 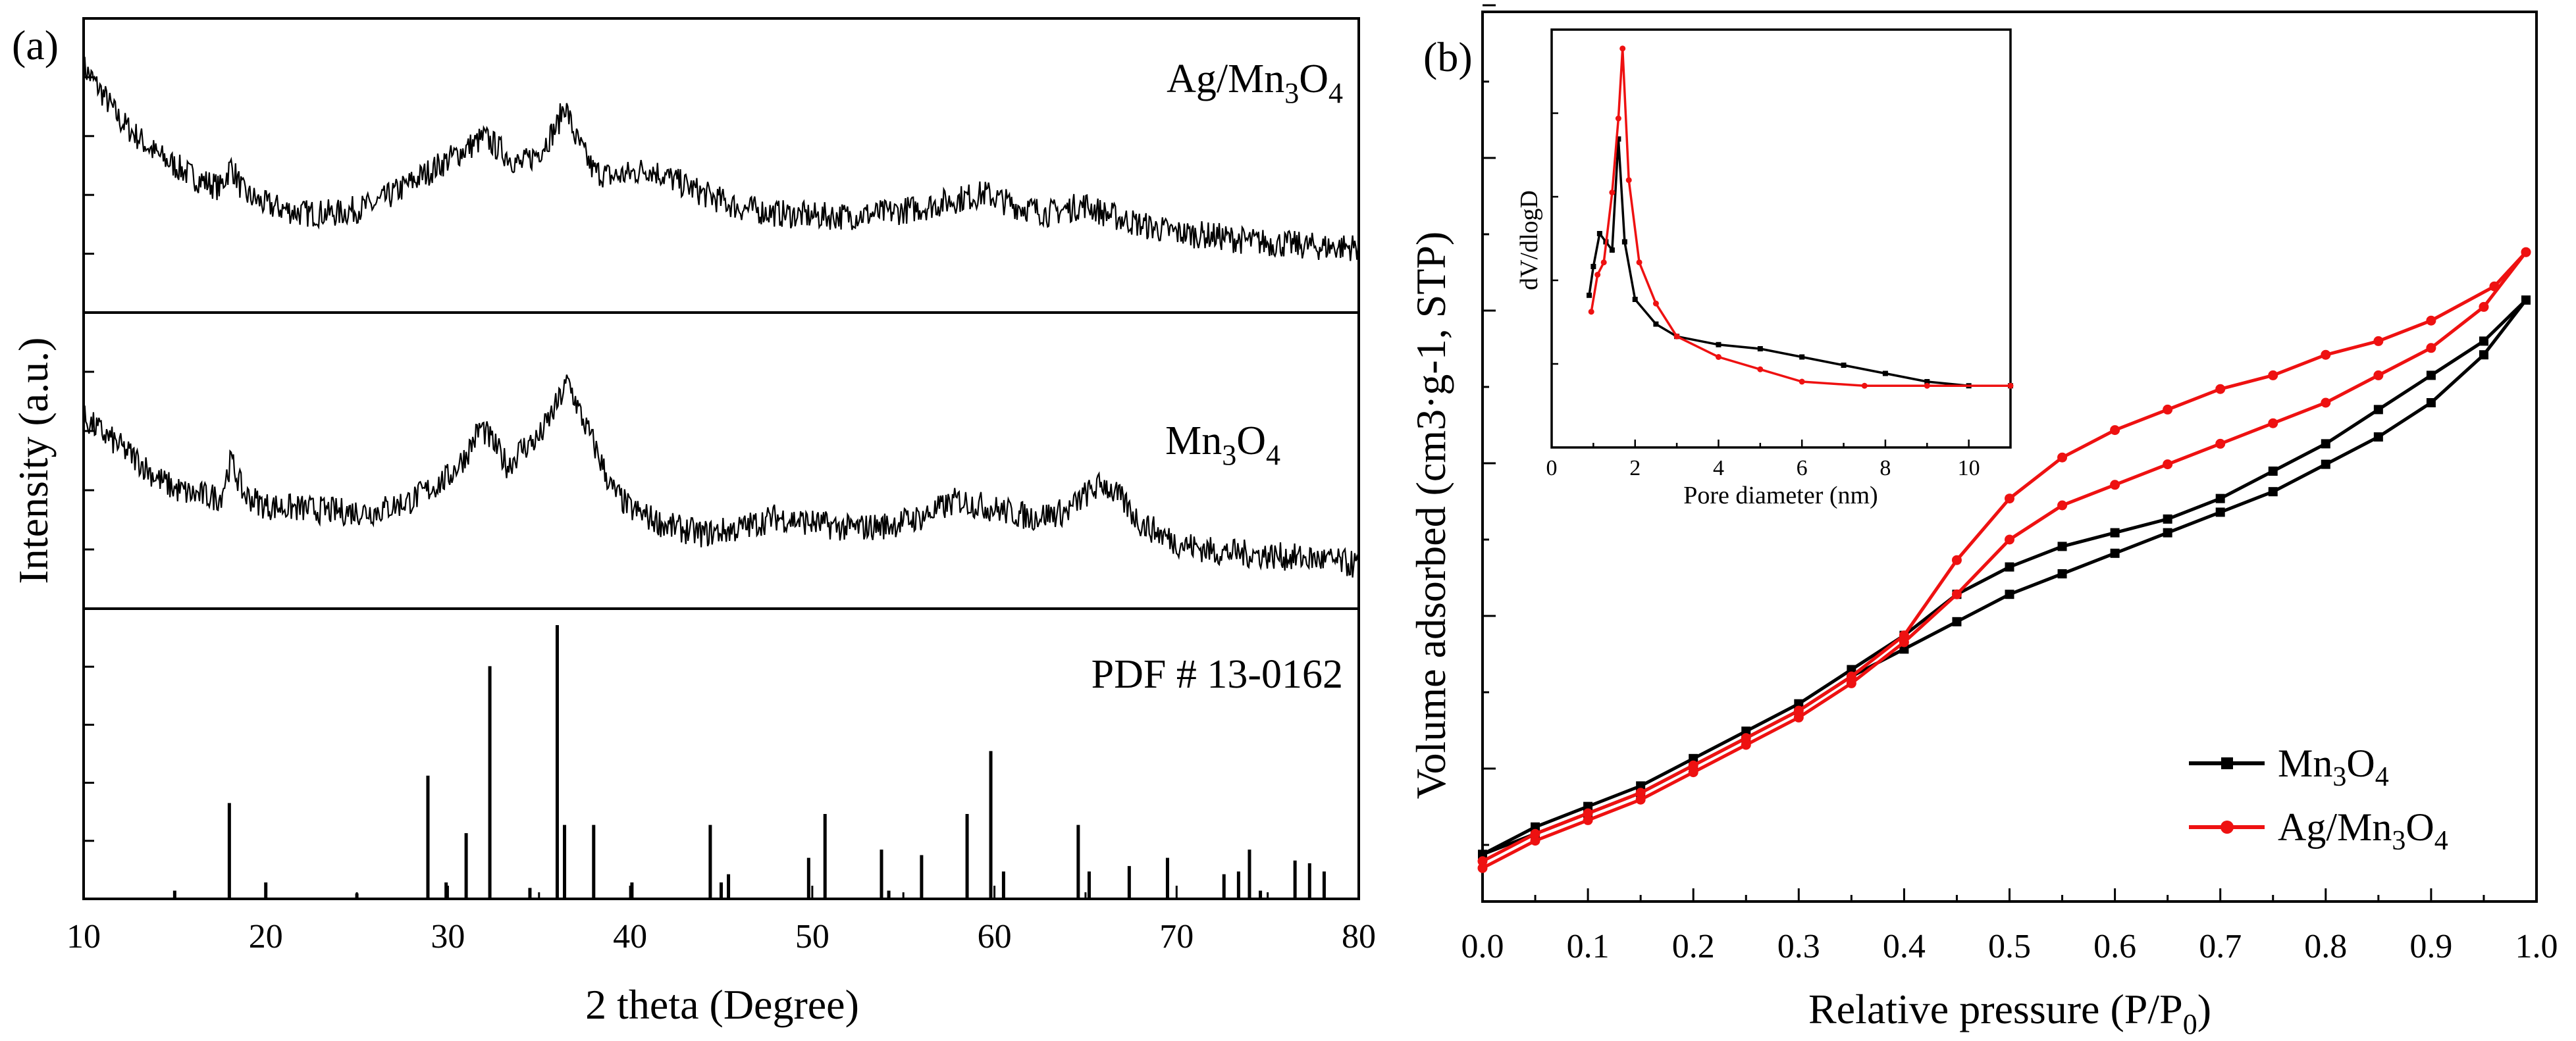 I want to click on isotherm-yticks, so click(x=1489, y=425).